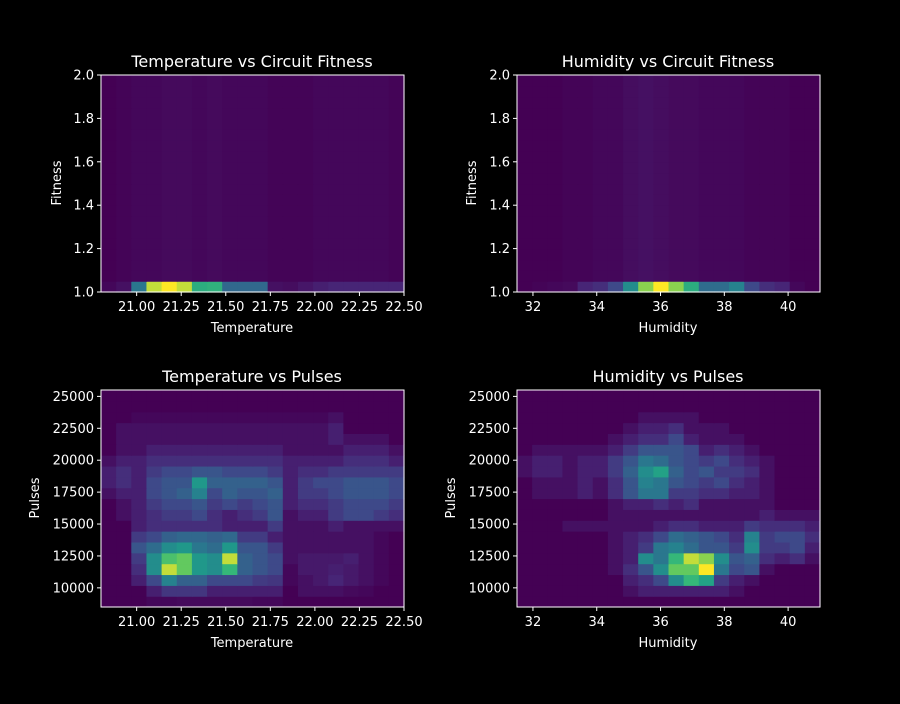 The width and height of the screenshot is (900, 704). Describe the element at coordinates (83, 119) in the screenshot. I see `y-tick-label: 1.8` at that location.